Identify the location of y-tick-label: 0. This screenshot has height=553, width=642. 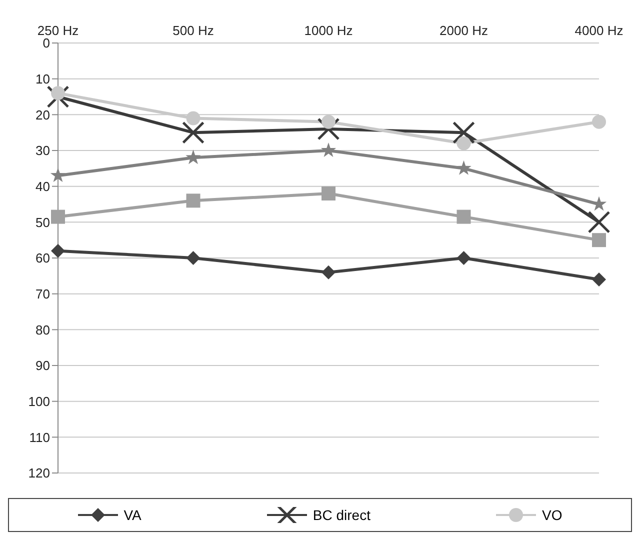
(46, 43).